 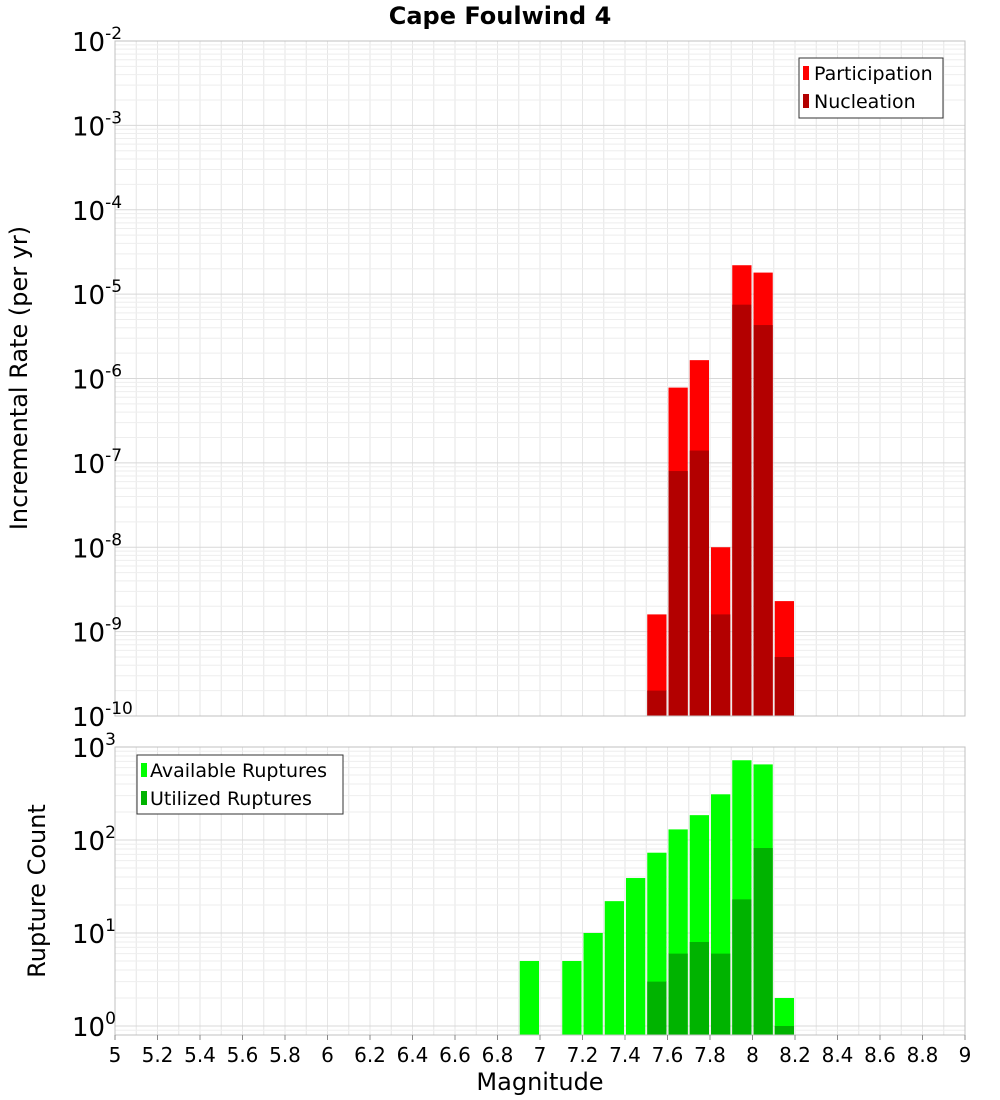 What do you see at coordinates (720, 490) in the screenshot?
I see `top-plot-bars` at bounding box center [720, 490].